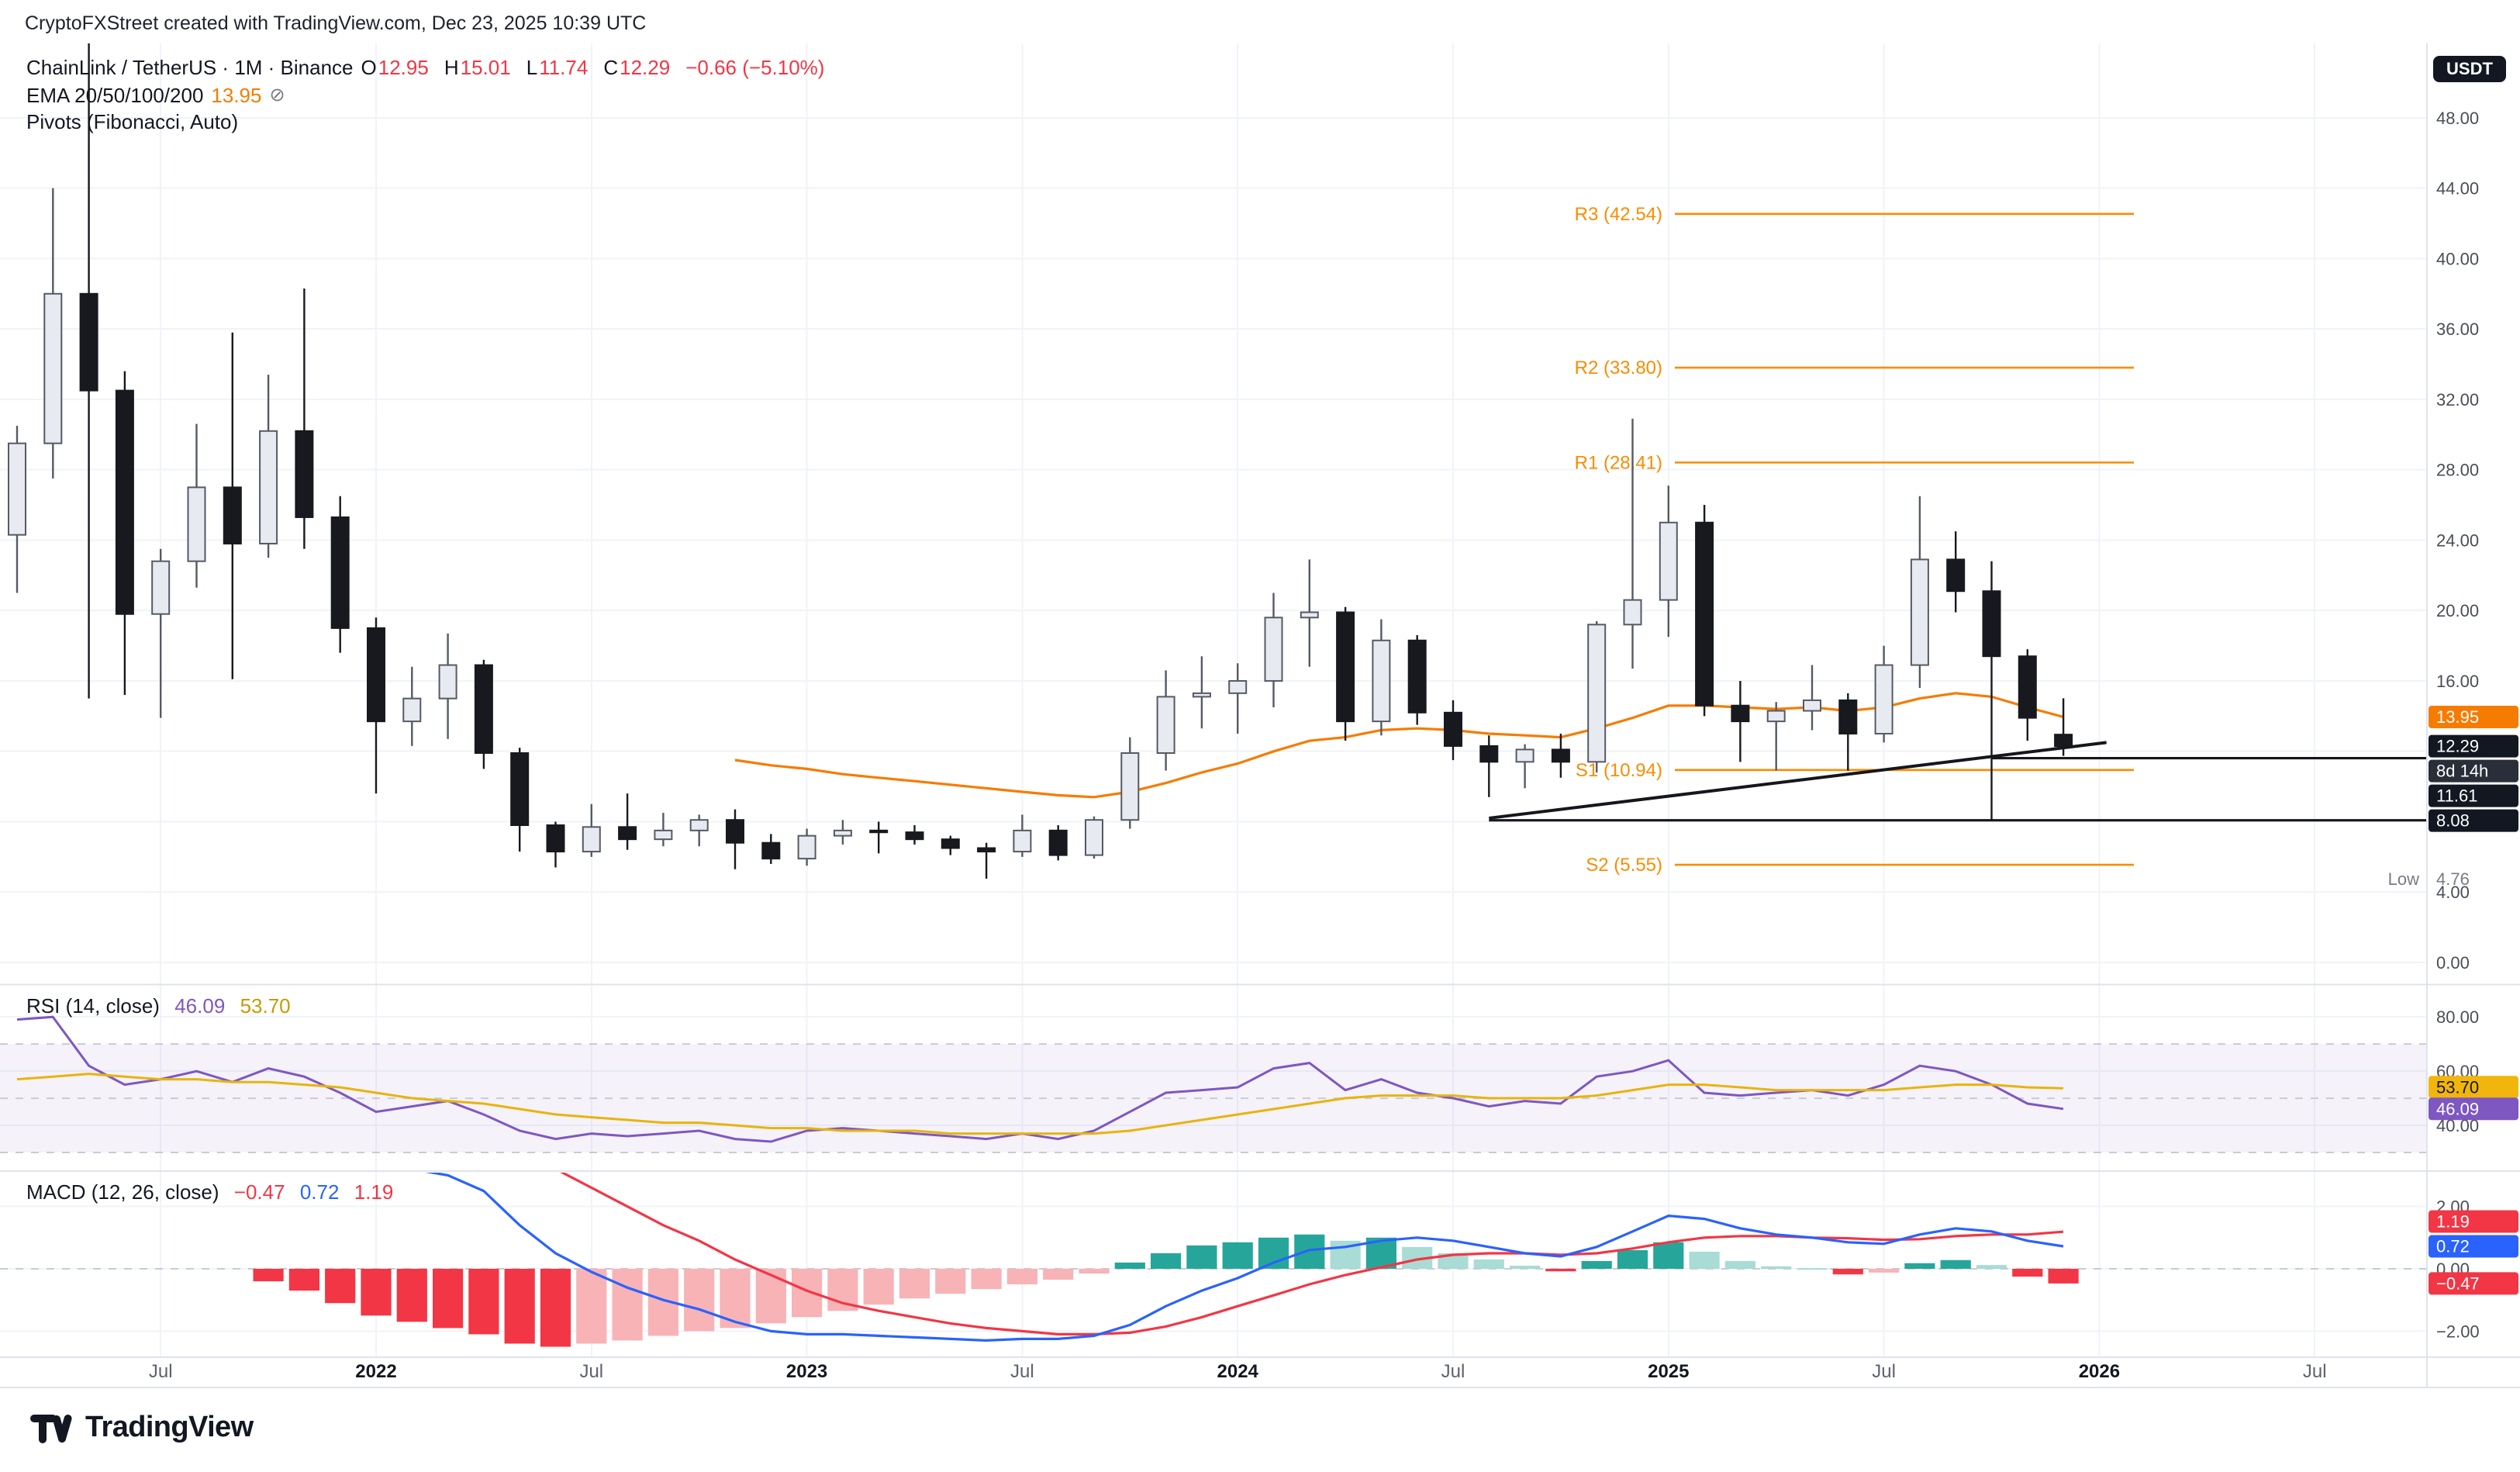 The image size is (2520, 1472). Describe the element at coordinates (637, 68) in the screenshot. I see `ohlc-close: C 12.29` at that location.